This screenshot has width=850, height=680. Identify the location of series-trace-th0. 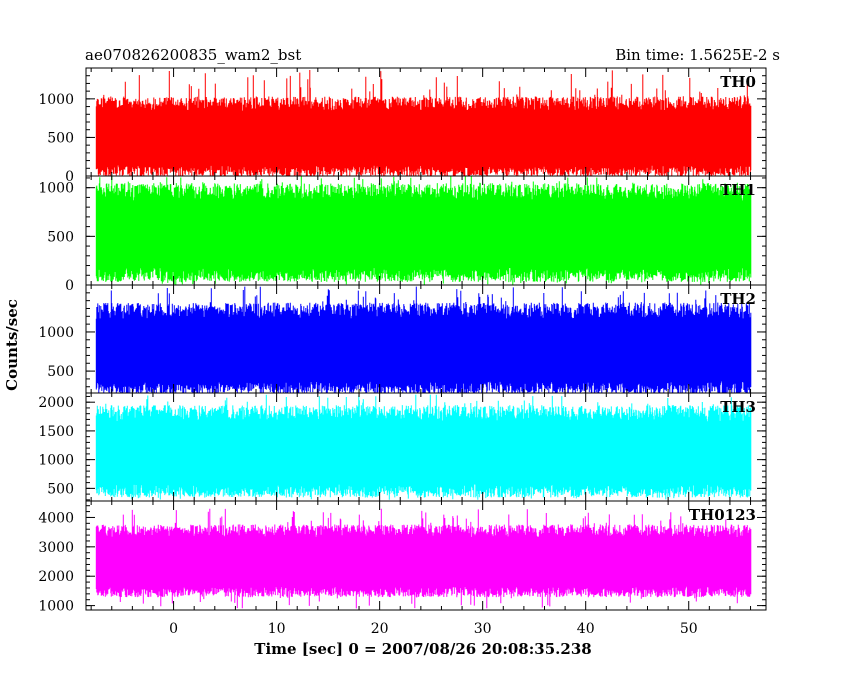
(423, 123).